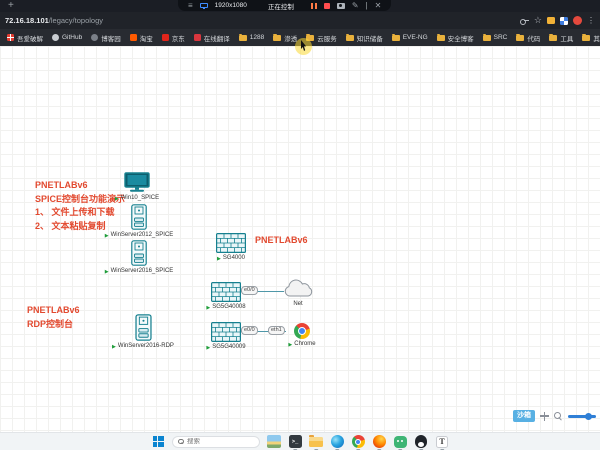 Image resolution: width=600 pixels, height=450 pixels. Describe the element at coordinates (145, 346) in the screenshot. I see `node-label: WinServer2016-RDP` at that location.